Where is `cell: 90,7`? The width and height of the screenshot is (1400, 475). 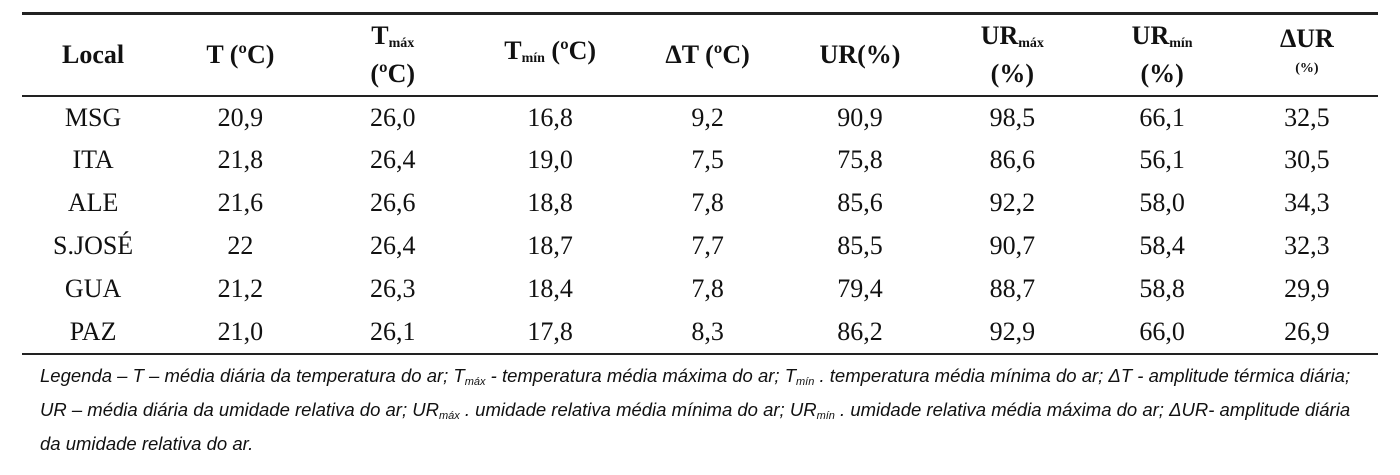 cell: 90,7 is located at coordinates (1012, 245).